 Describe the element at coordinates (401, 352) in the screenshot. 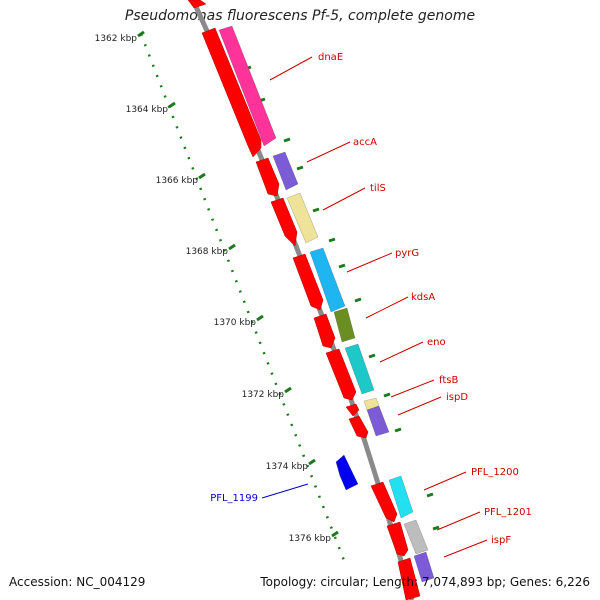

I see `gene-leader-eno` at that location.